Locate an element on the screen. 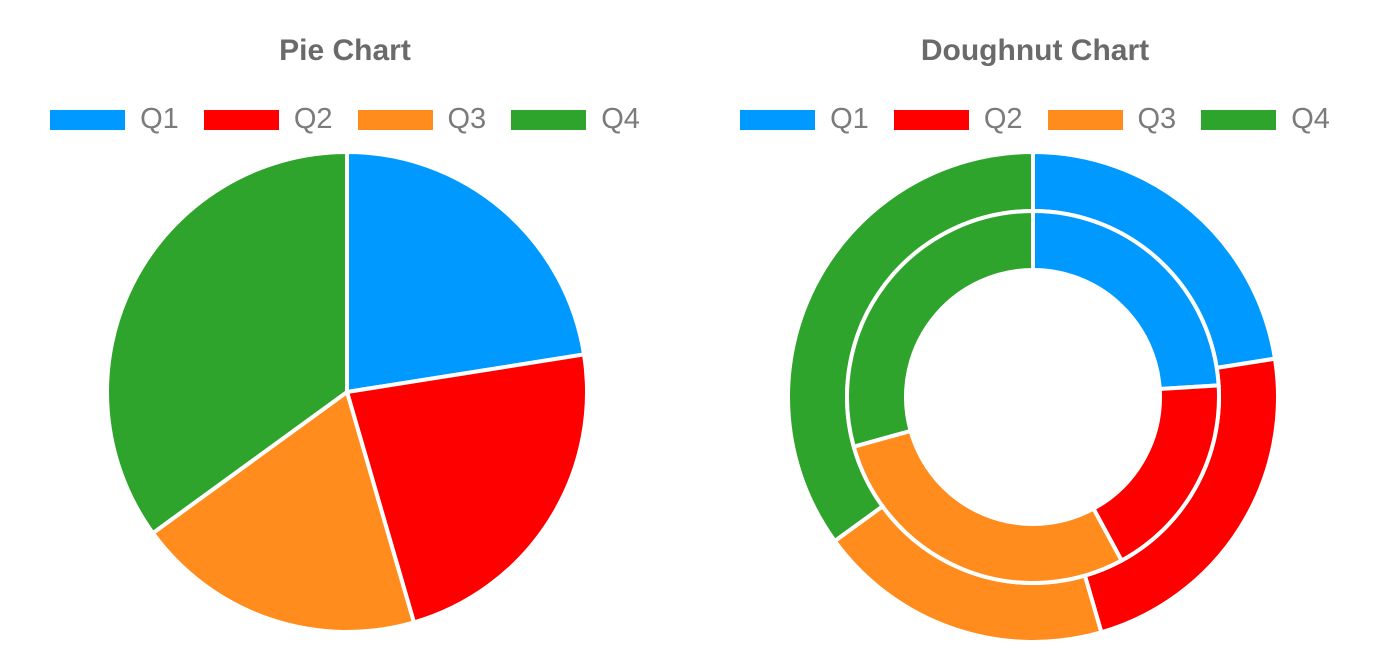 This screenshot has height=666, width=1380. pie-slice-q3 is located at coordinates (283, 511).